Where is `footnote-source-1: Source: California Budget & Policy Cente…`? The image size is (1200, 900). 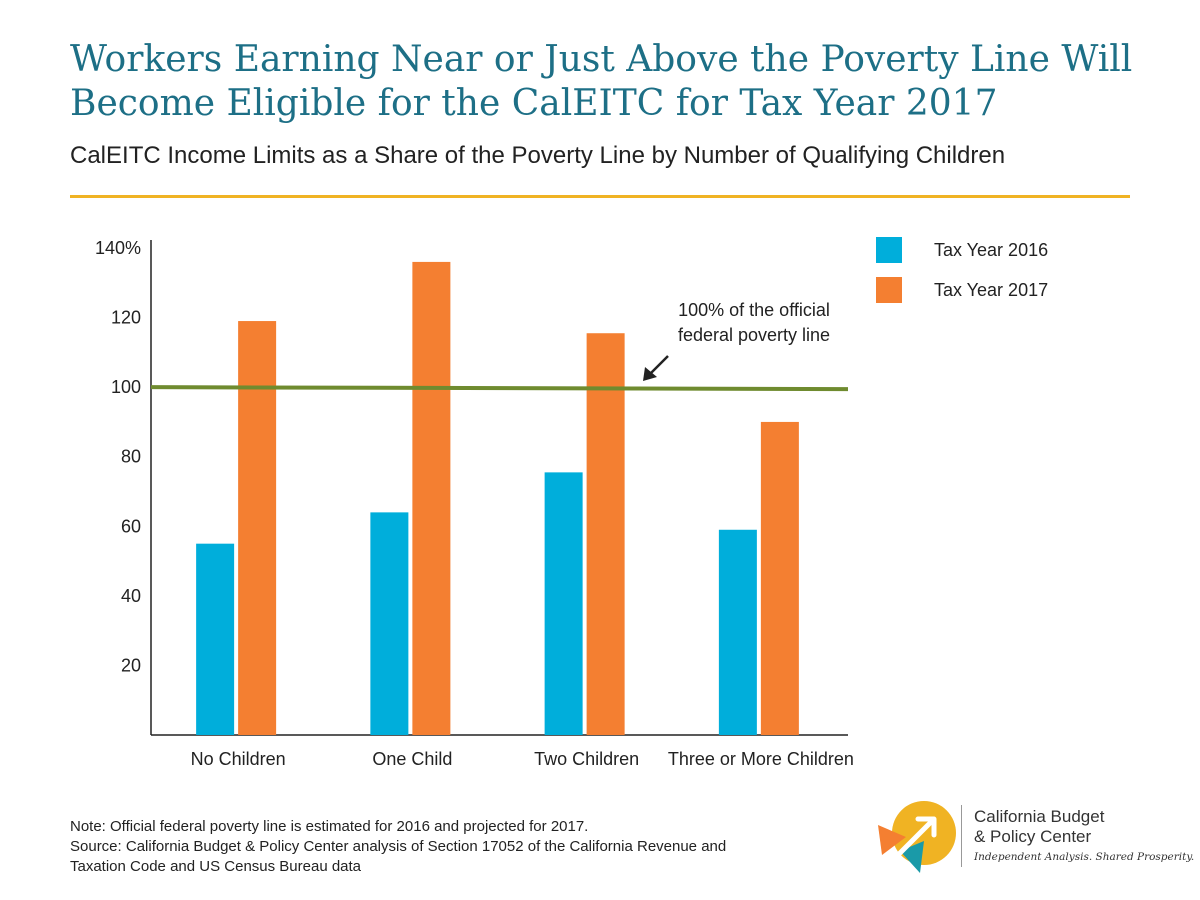 footnote-source-1: Source: California Budget & Policy Cente… is located at coordinates (398, 846).